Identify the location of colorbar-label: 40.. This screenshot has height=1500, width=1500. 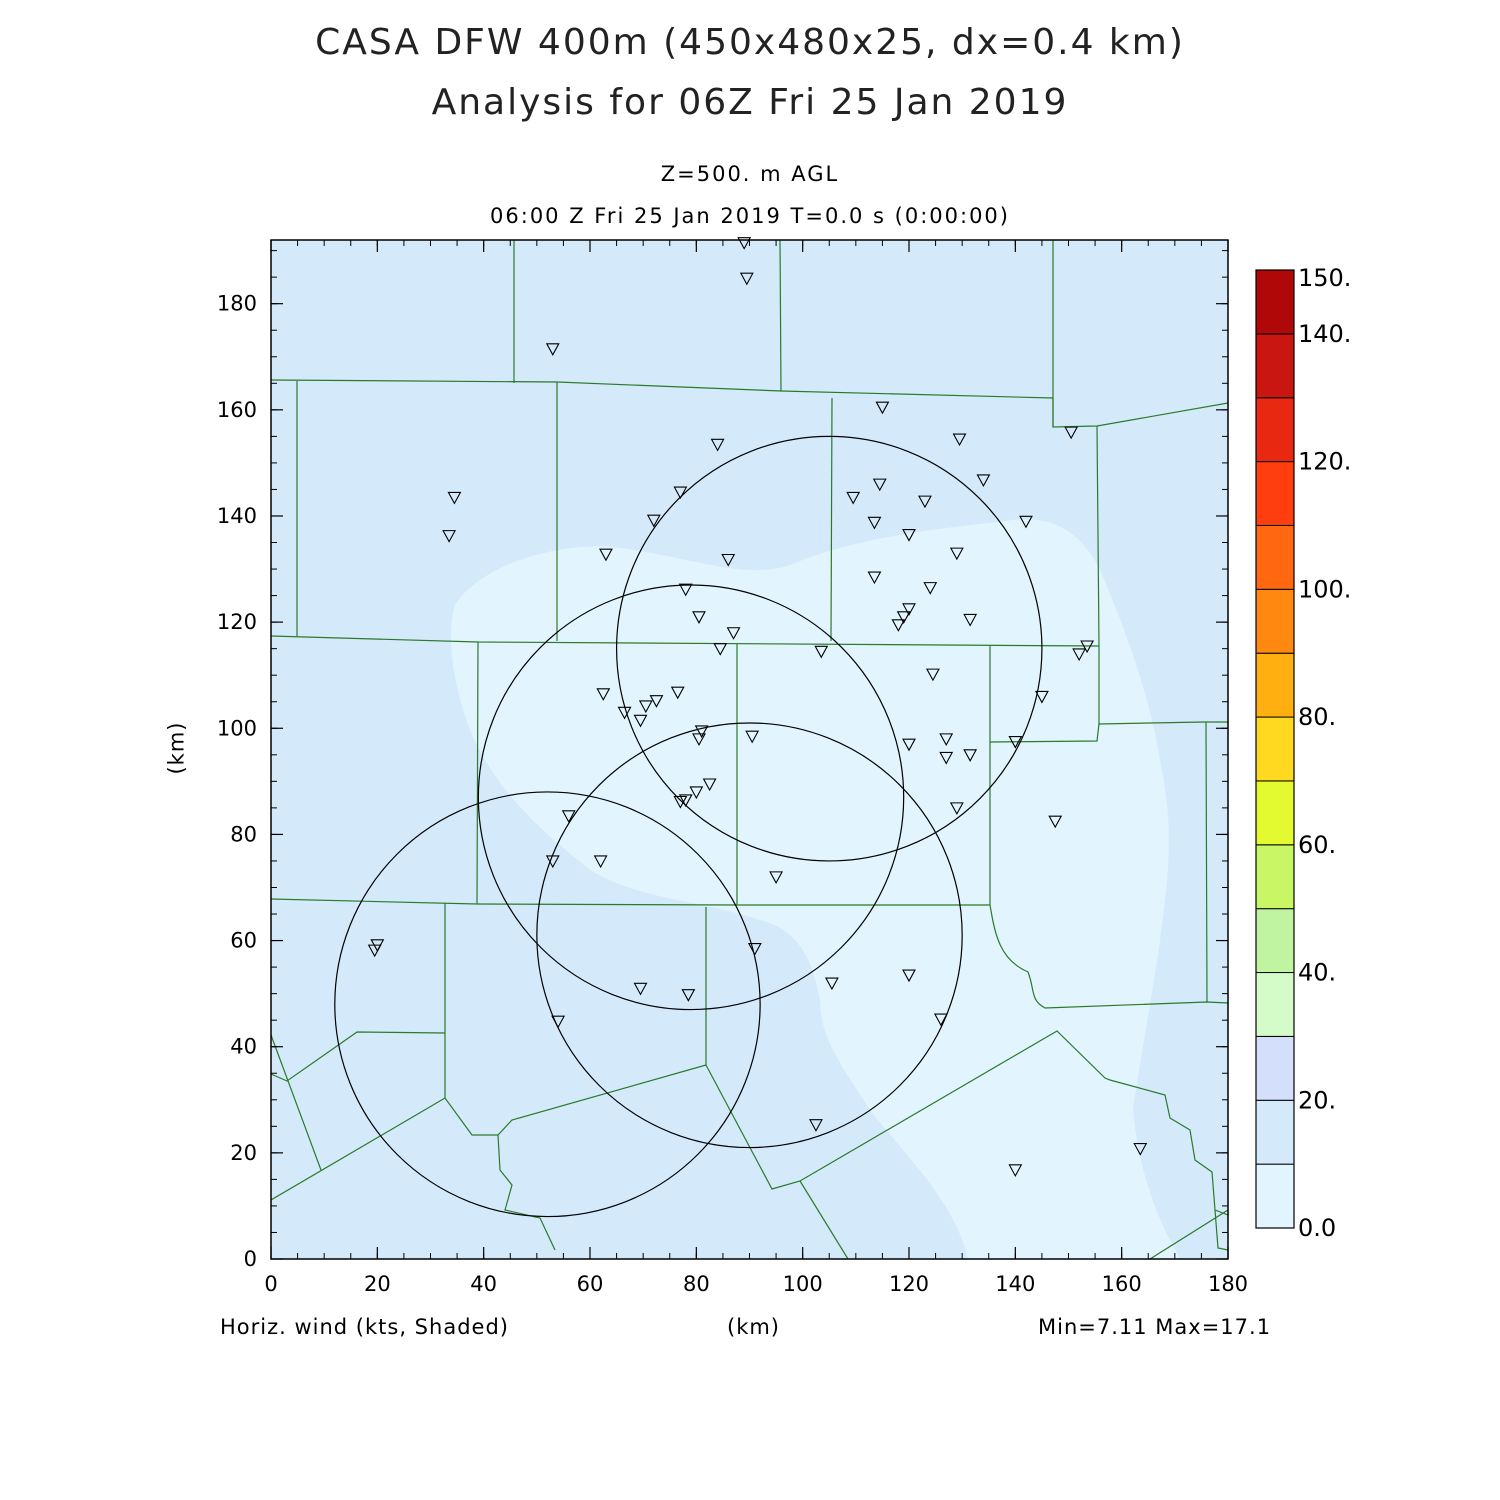
(1317, 973).